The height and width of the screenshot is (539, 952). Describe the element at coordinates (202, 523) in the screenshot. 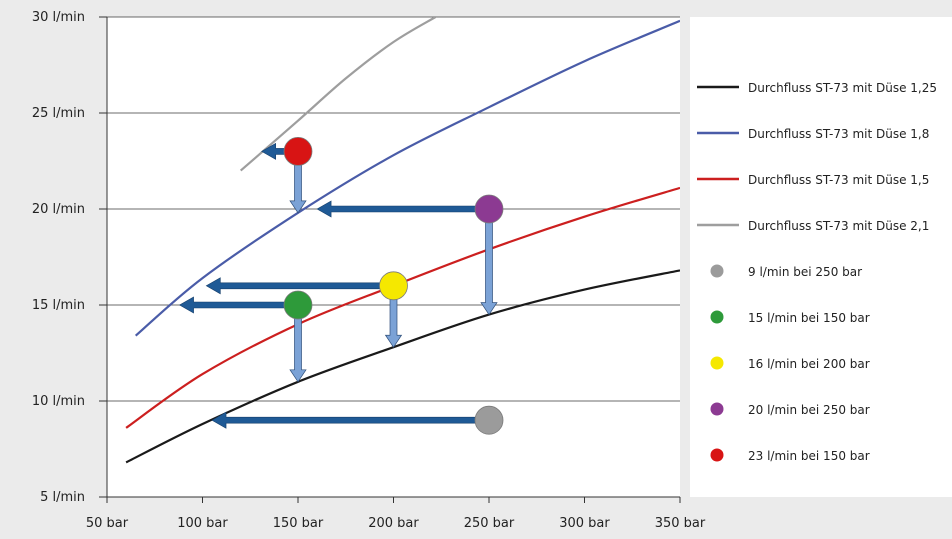

I see `x-tick-label: 100 bar` at that location.